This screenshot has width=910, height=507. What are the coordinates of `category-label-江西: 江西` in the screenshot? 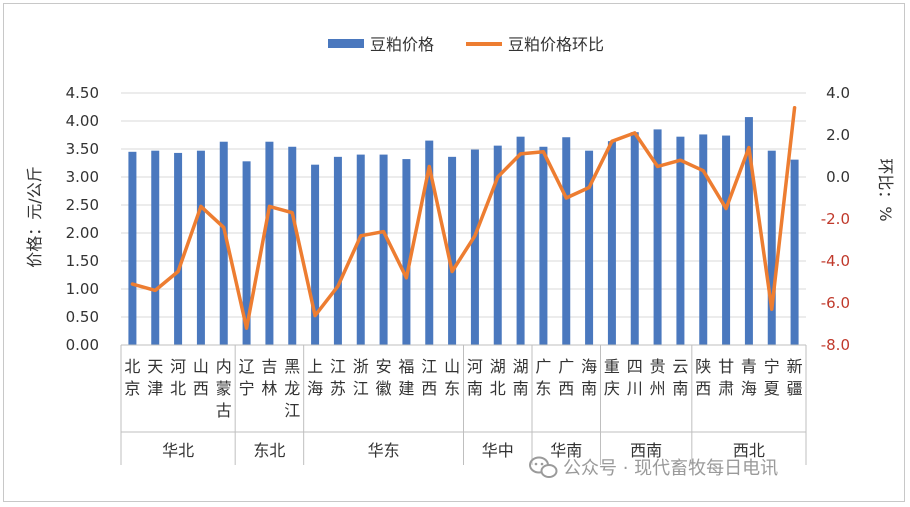 It's located at (429, 377).